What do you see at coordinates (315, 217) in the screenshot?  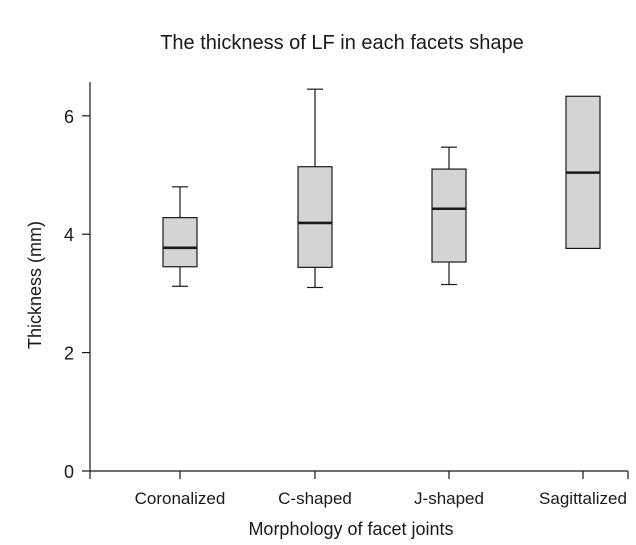 I see `iqr-box-c-shaped` at bounding box center [315, 217].